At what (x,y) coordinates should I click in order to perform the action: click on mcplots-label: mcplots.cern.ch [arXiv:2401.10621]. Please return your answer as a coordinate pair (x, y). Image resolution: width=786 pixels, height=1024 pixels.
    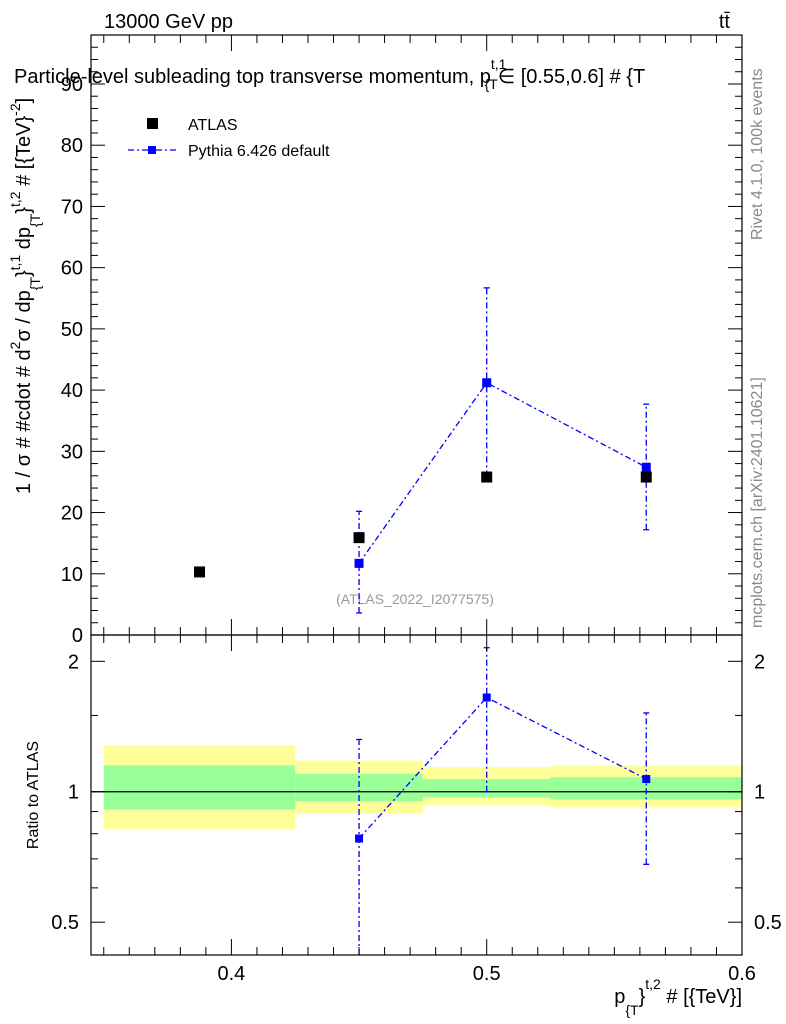
    Looking at the image, I should click on (757, 502).